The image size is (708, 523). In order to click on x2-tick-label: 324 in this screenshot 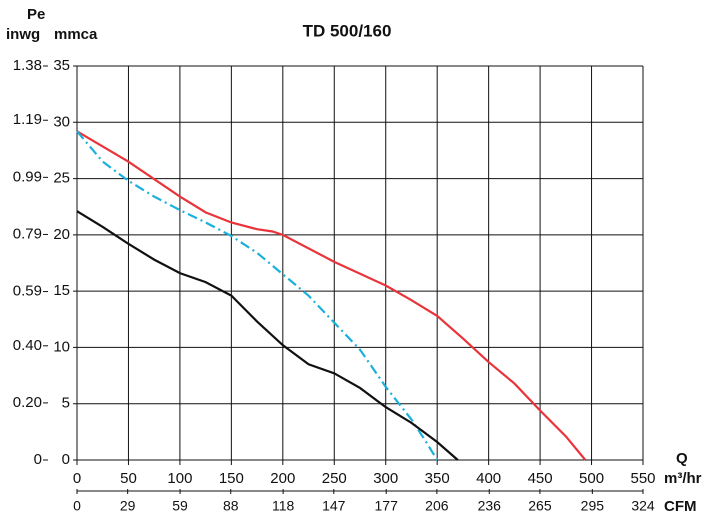, I will do `click(643, 506)`.